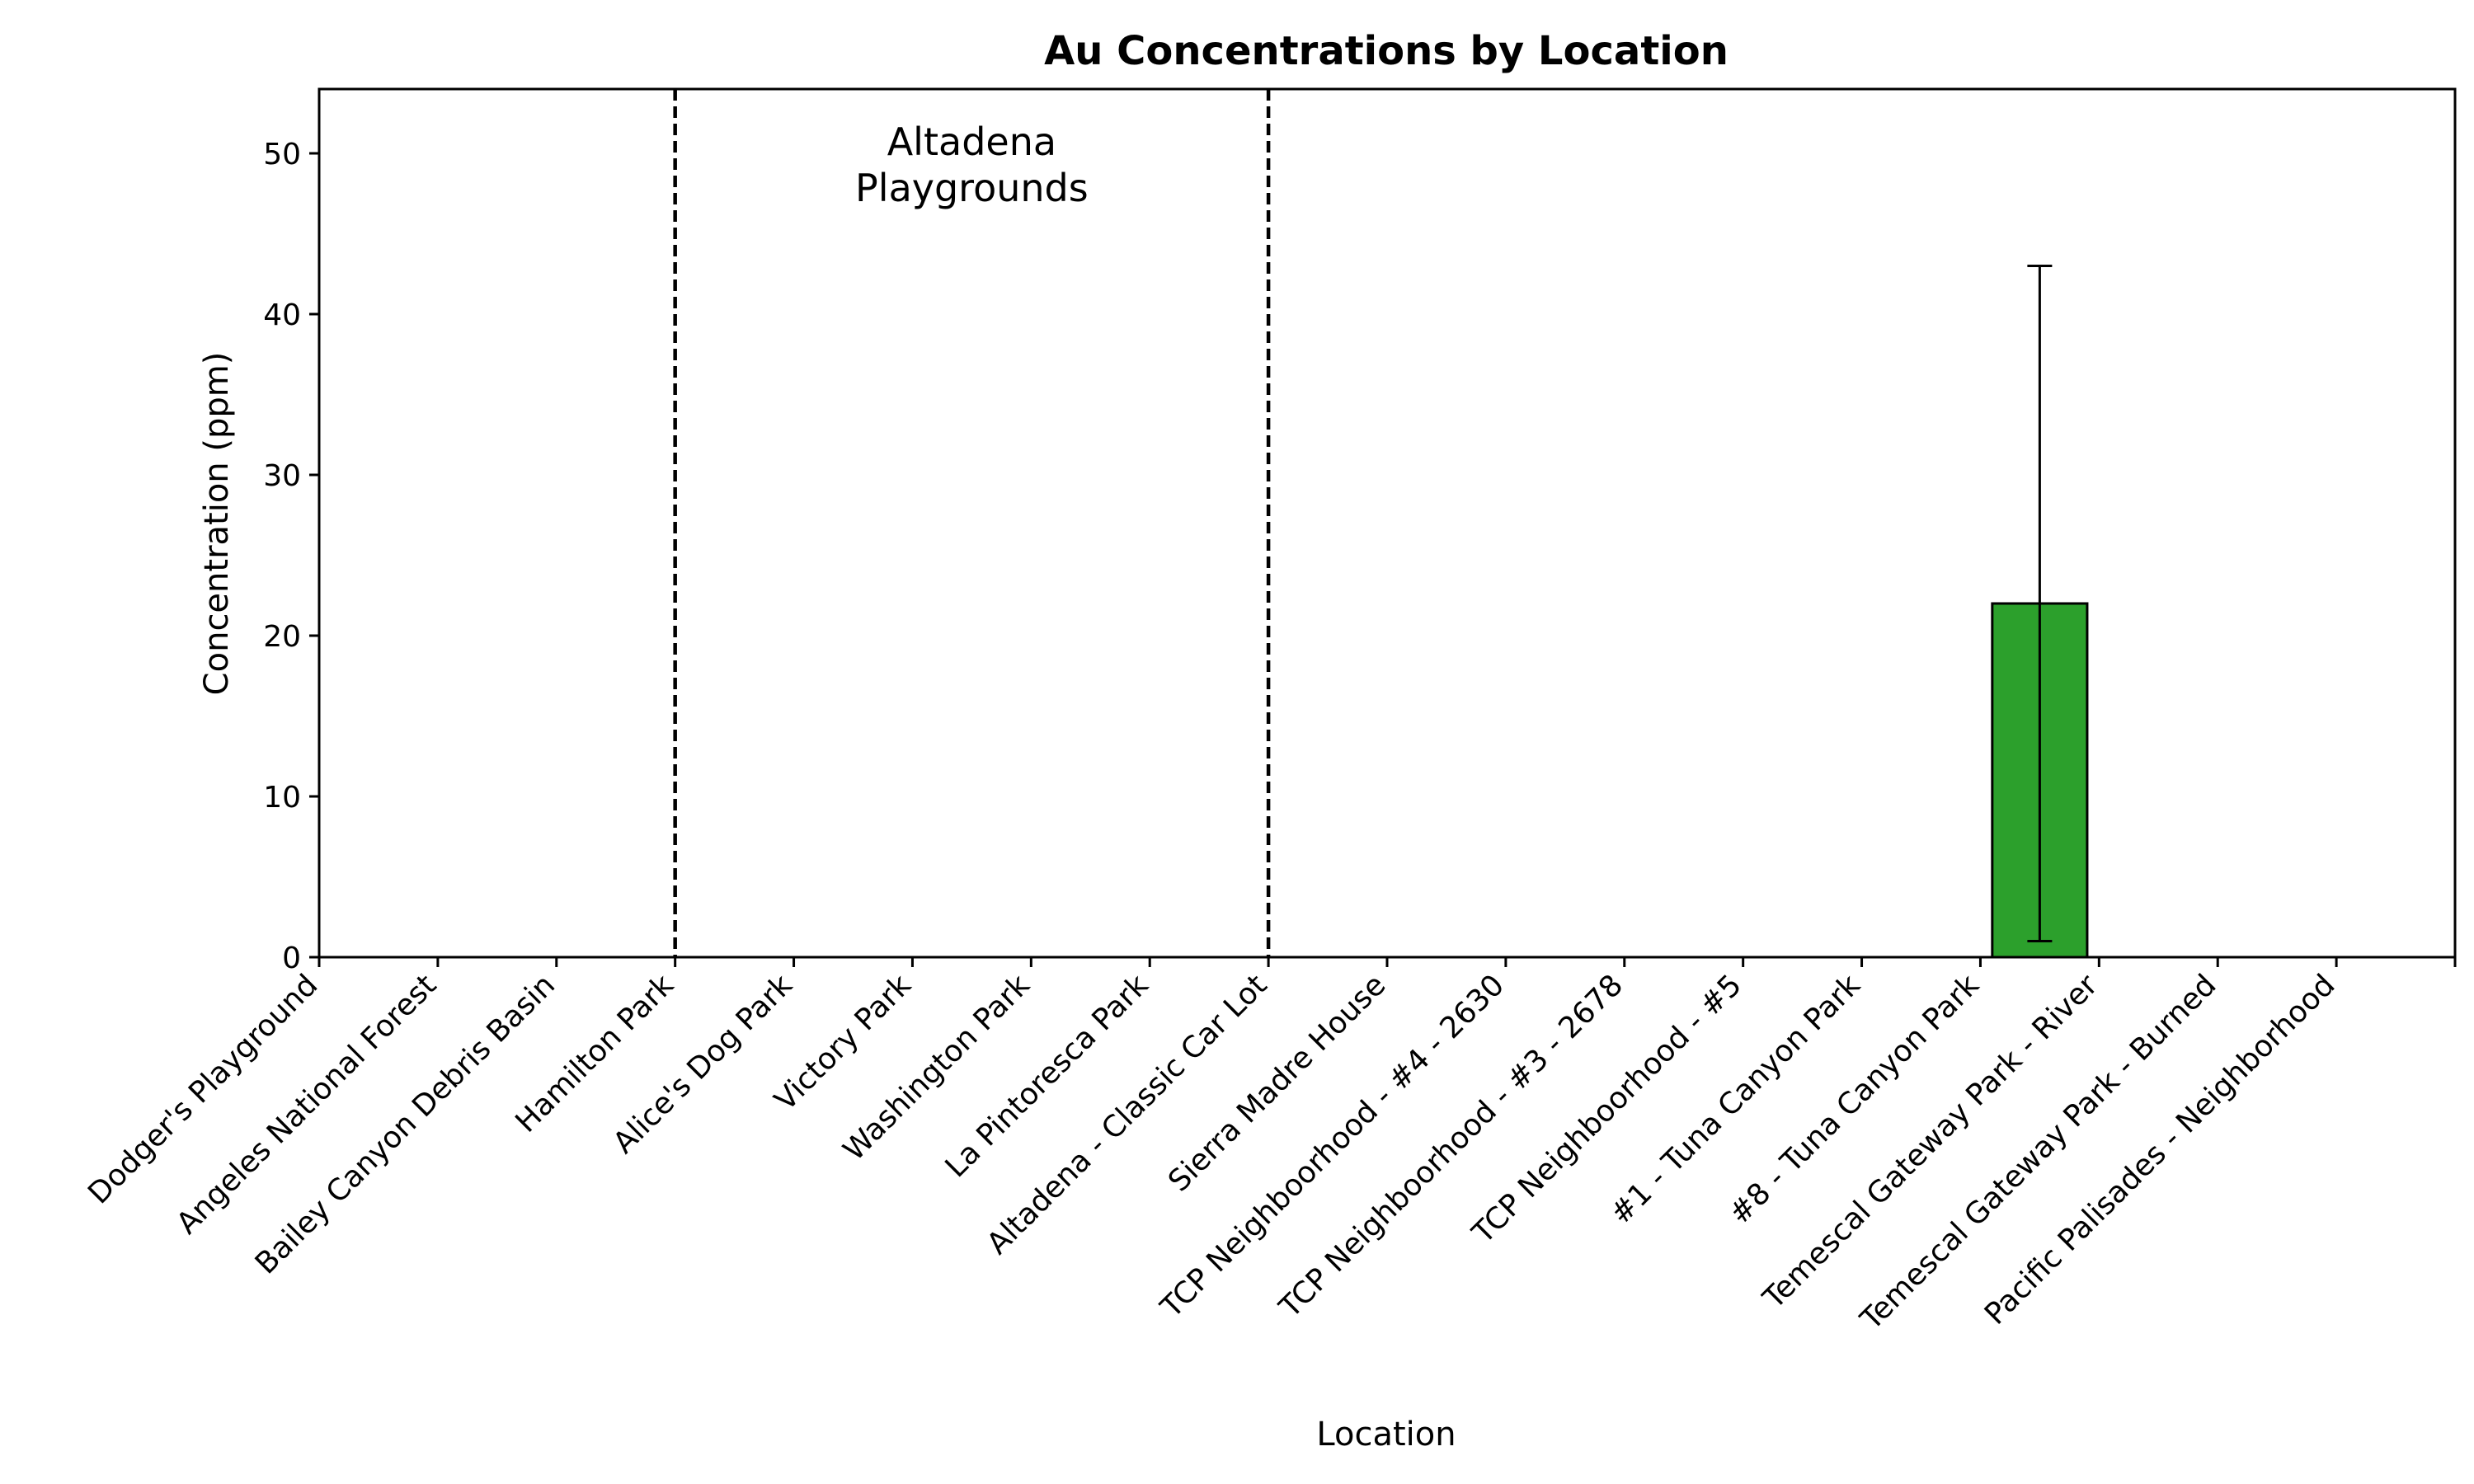 Image resolution: width=2474 pixels, height=1484 pixels. I want to click on y-tick-label-5: 50, so click(282, 154).